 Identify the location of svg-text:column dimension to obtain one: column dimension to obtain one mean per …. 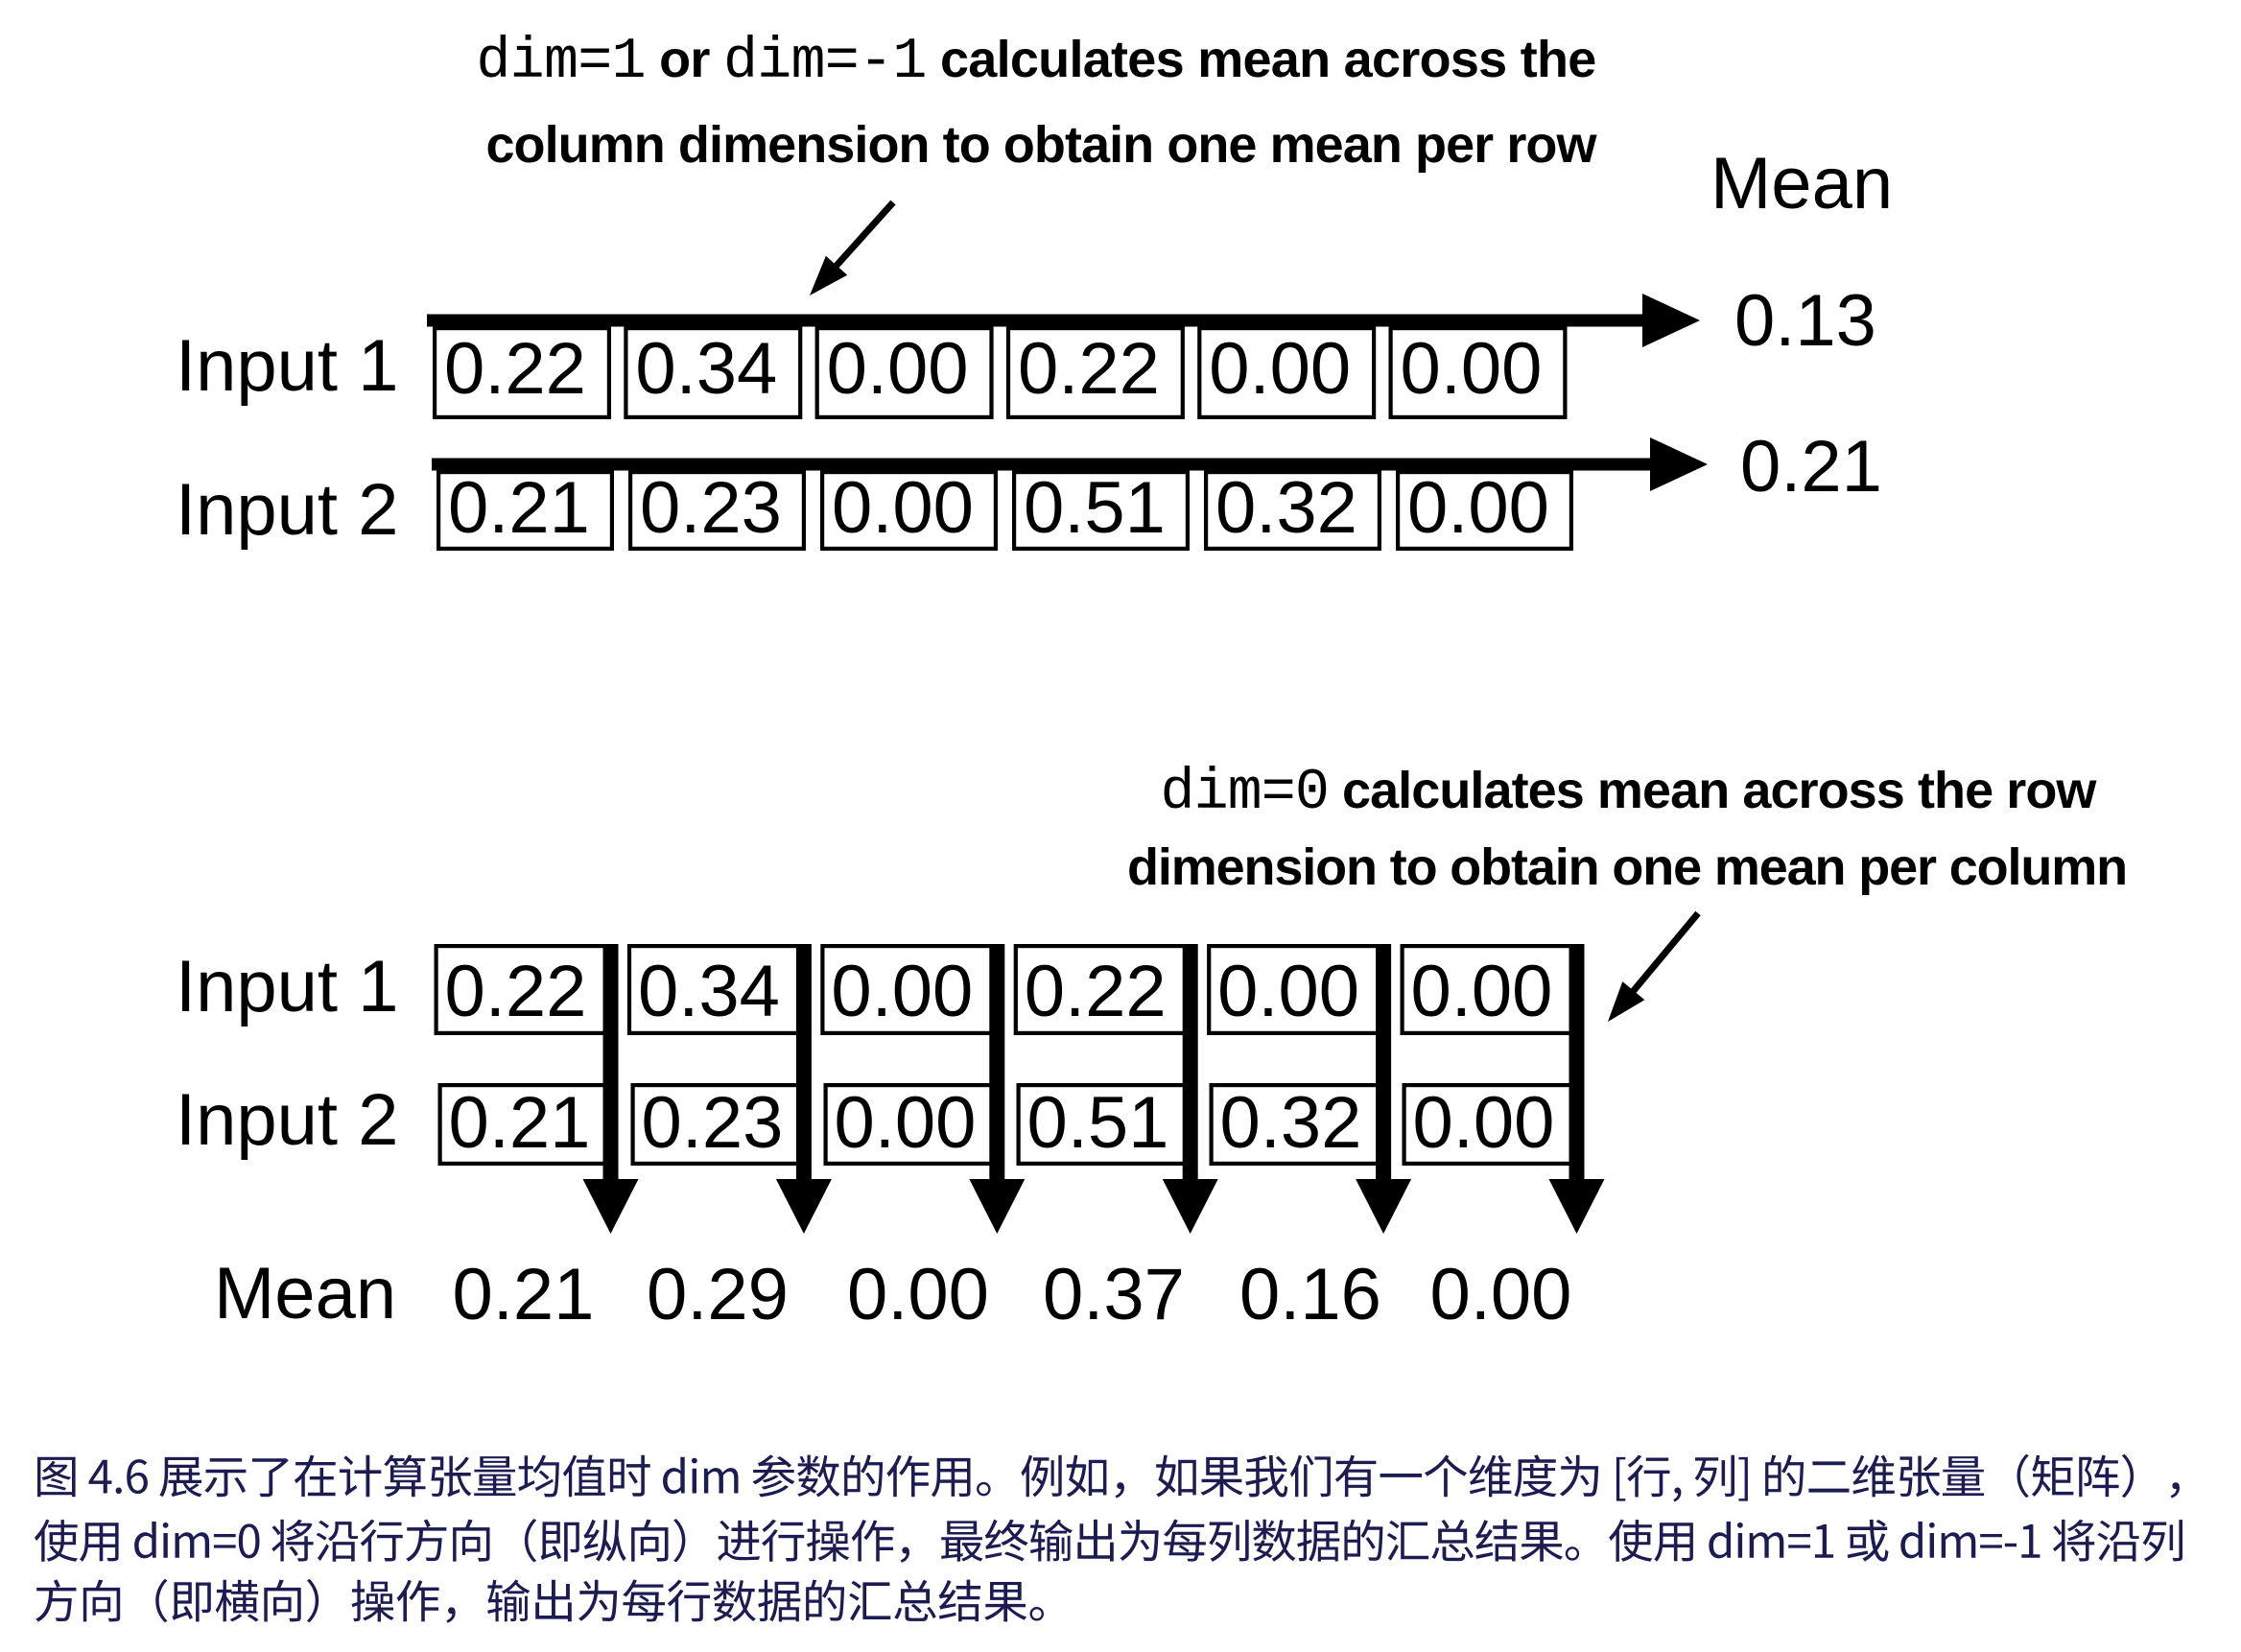
(1041, 145).